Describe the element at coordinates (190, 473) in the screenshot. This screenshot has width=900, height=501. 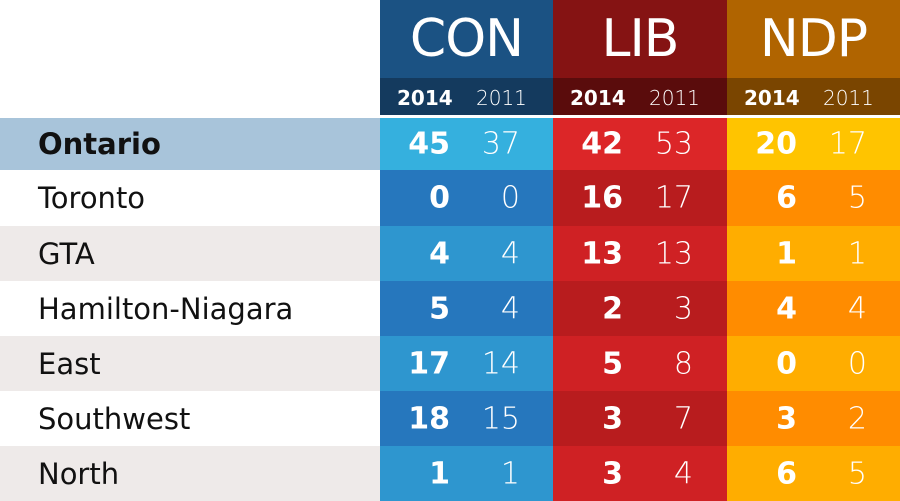
I see `region-label: North` at that location.